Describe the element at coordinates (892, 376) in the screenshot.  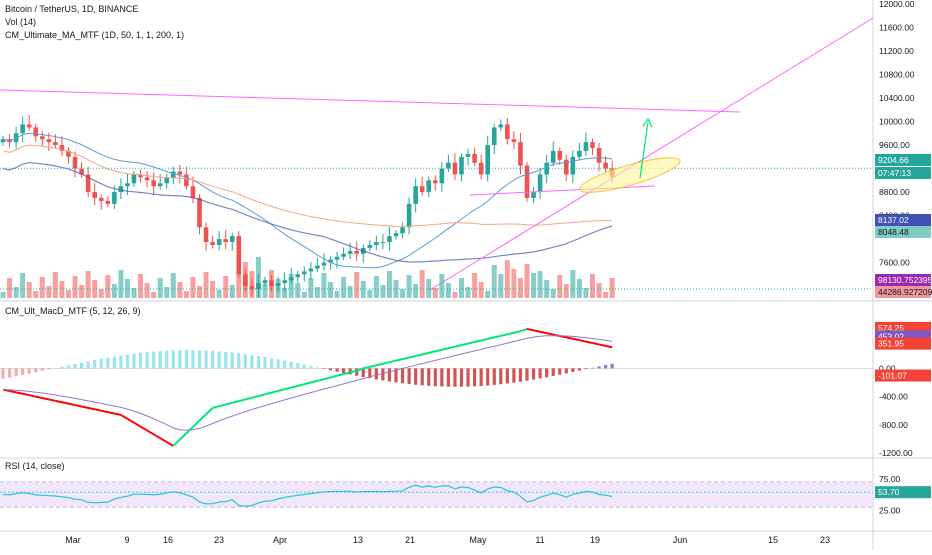
I see `macd-tag-4: -101.07` at that location.